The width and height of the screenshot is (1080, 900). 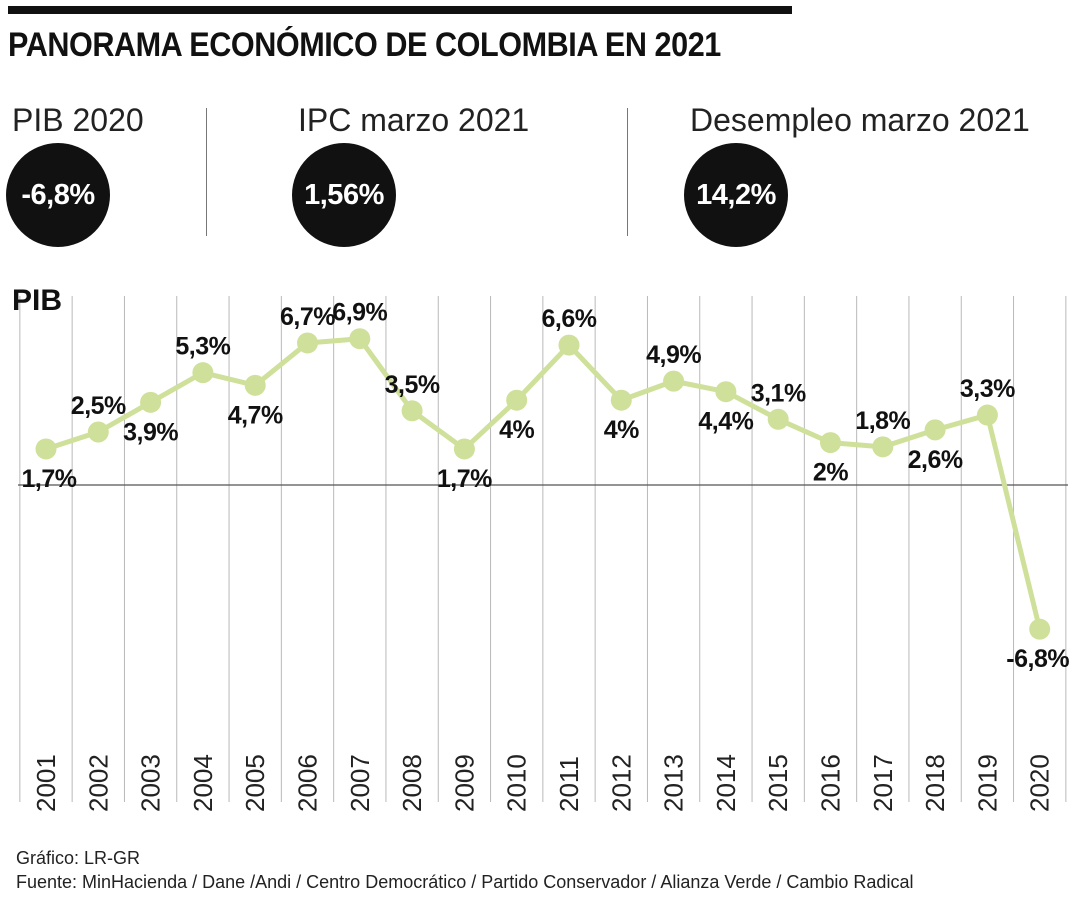 I want to click on data-label: 3,1%, so click(x=778, y=393).